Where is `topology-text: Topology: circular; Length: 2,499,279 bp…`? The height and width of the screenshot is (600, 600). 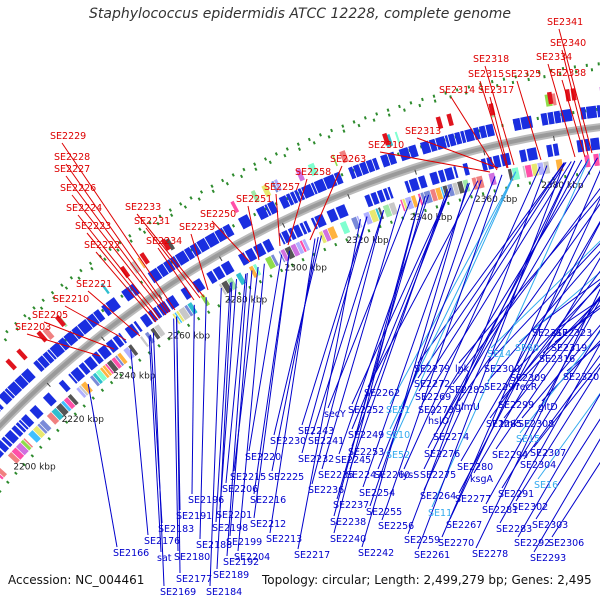 topology-text: Topology: circular; Length: 2,499,279 bp… is located at coordinates (427, 580).